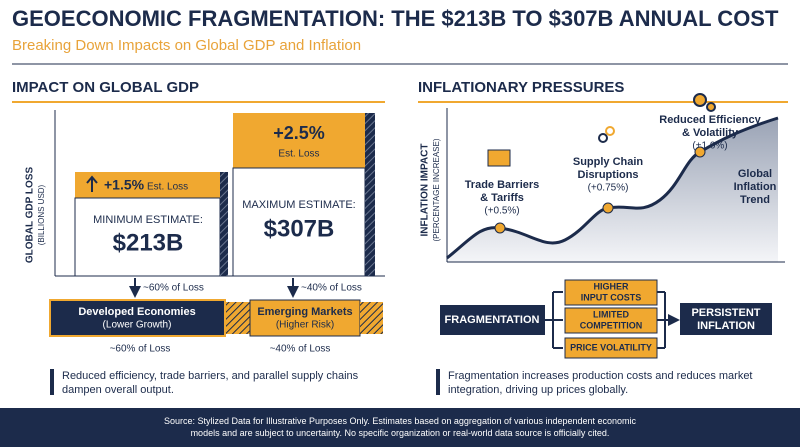  What do you see at coordinates (611, 325) in the screenshot?
I see `driver: COMPETITION` at bounding box center [611, 325].